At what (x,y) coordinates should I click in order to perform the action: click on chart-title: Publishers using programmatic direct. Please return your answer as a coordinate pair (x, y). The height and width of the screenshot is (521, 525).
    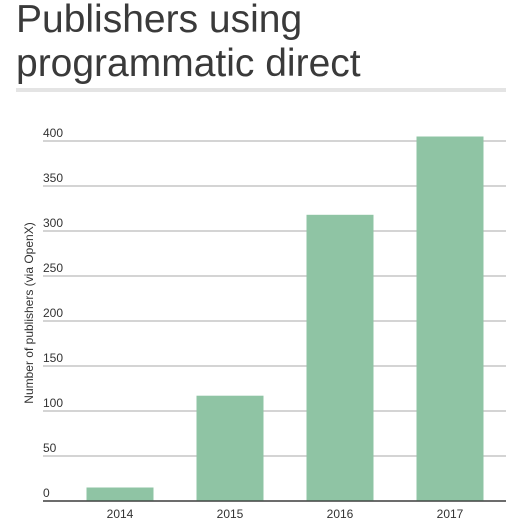
    Looking at the image, I should click on (188, 42).